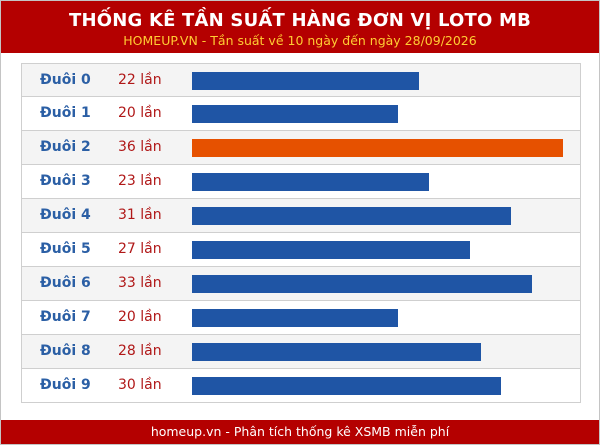 The height and width of the screenshot is (445, 600). I want to click on category-label: Đuôi 8, so click(65, 351).